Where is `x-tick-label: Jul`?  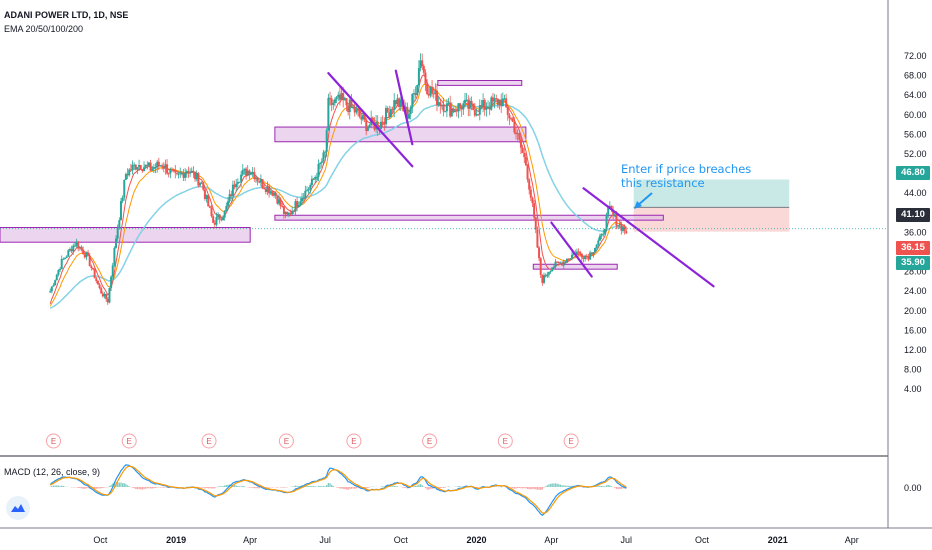 x-tick-label: Jul is located at coordinates (627, 540).